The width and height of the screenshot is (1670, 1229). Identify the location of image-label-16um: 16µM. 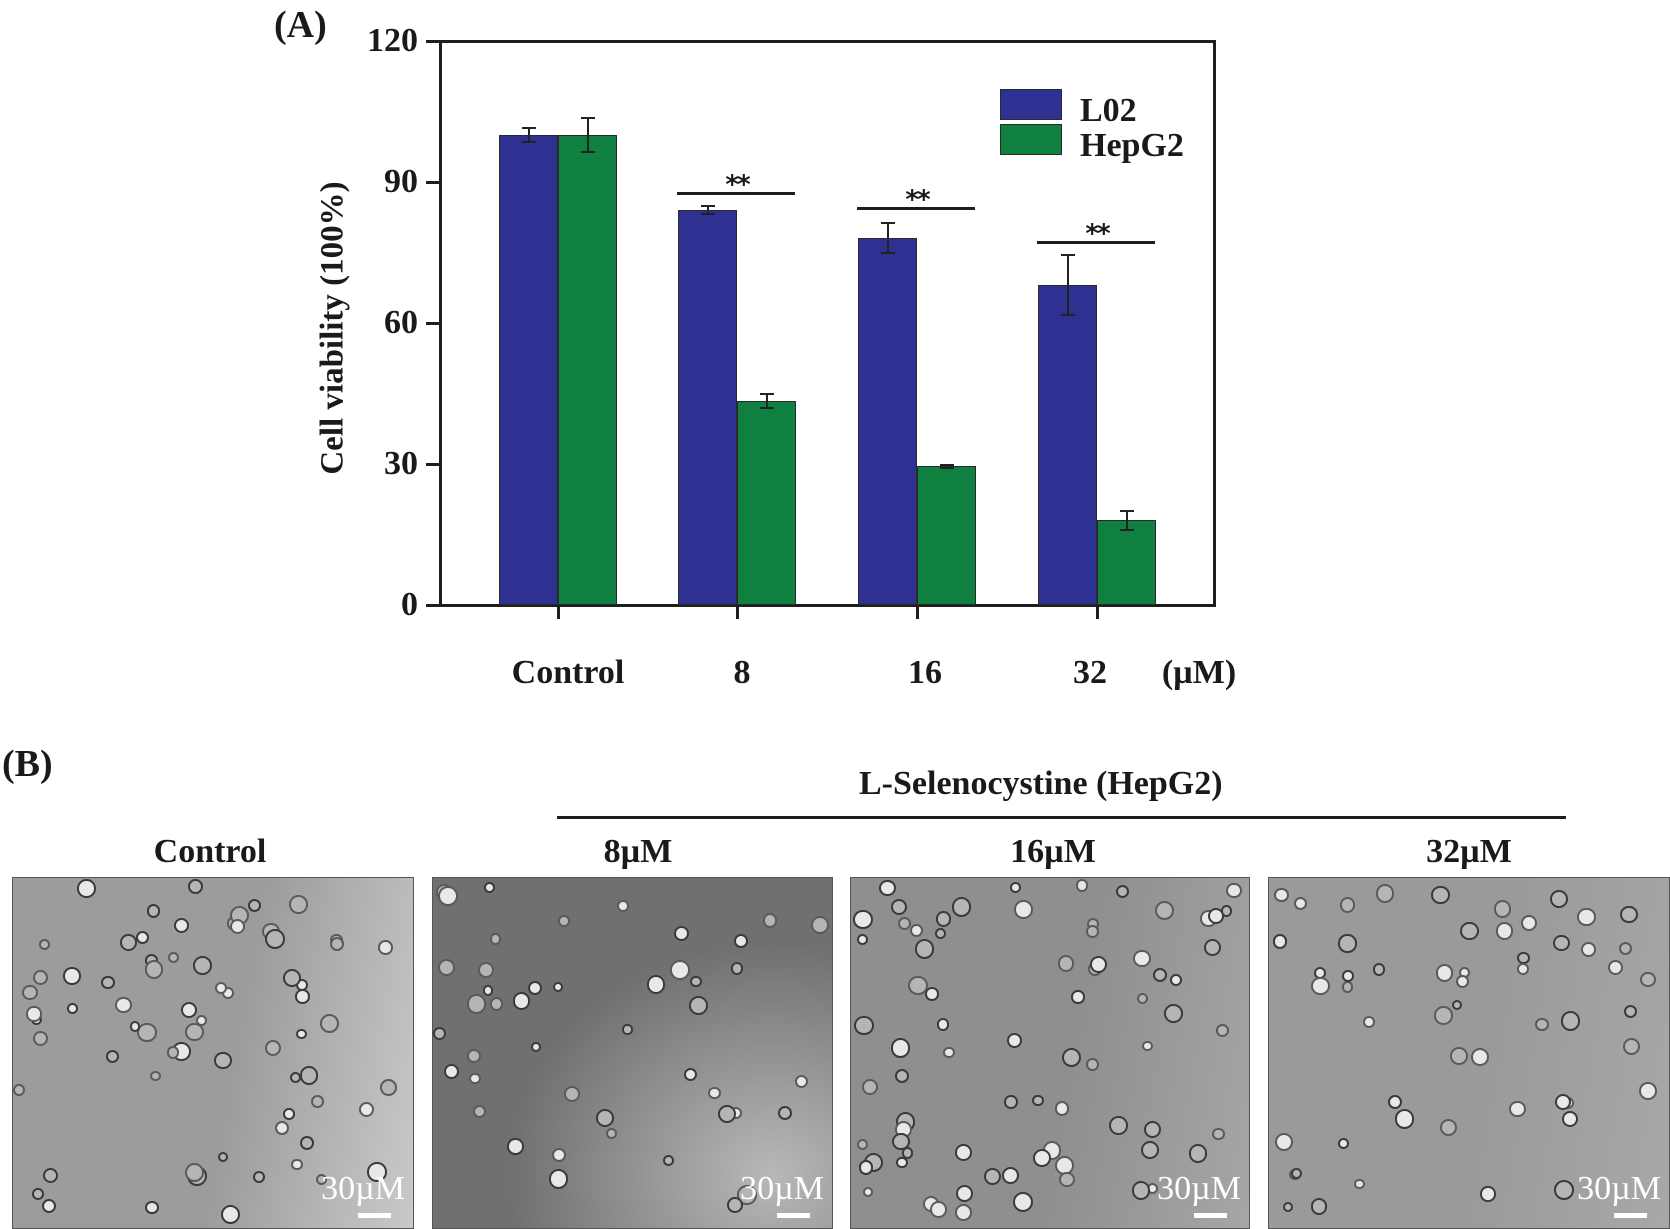
(1053, 851).